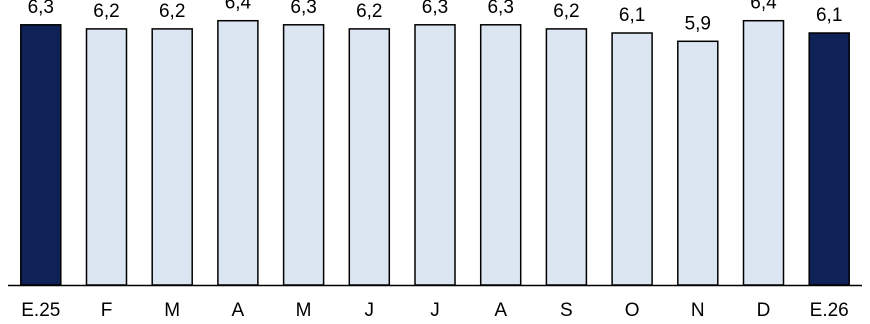 This screenshot has height=324, width=870. I want to click on value-labels-group: 6,3 6,2 6,2 6,4 6,3 6,2 6,3 6,3 6,2 6,1 5,9 6,4 6,1, so click(435, 17).